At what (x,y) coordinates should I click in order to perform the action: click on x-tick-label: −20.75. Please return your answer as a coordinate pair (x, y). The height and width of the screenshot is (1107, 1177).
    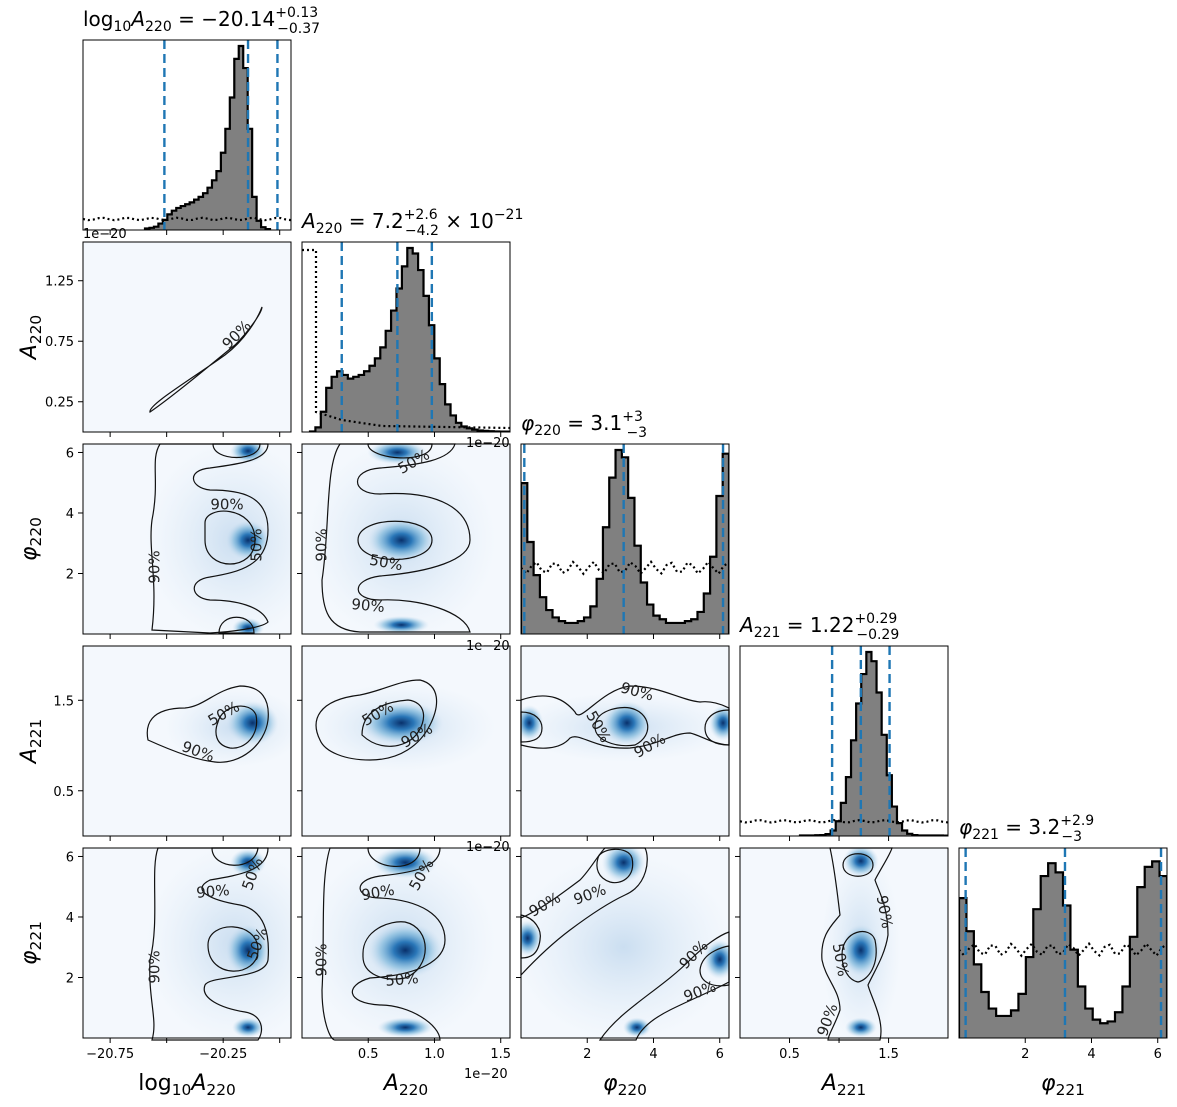
    Looking at the image, I should click on (110, 1054).